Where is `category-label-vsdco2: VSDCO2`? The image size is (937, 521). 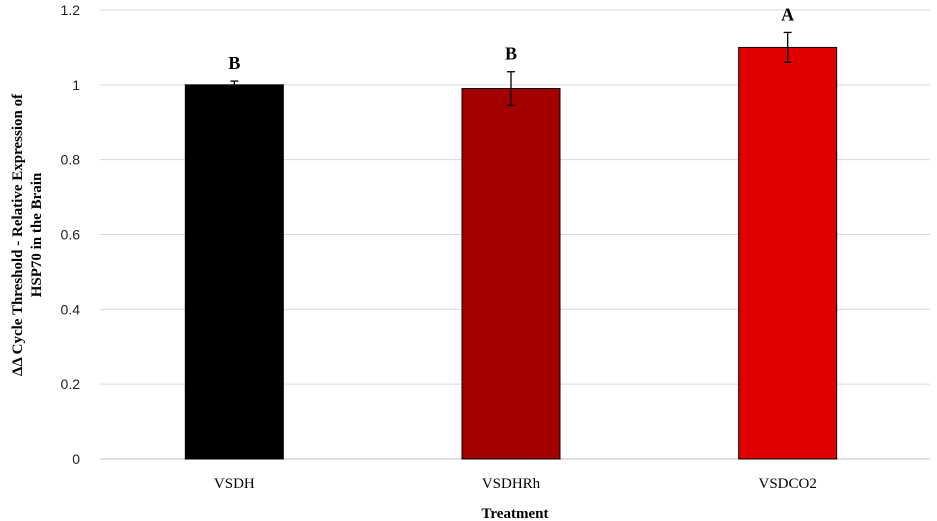
category-label-vsdco2: VSDCO2 is located at coordinates (787, 484).